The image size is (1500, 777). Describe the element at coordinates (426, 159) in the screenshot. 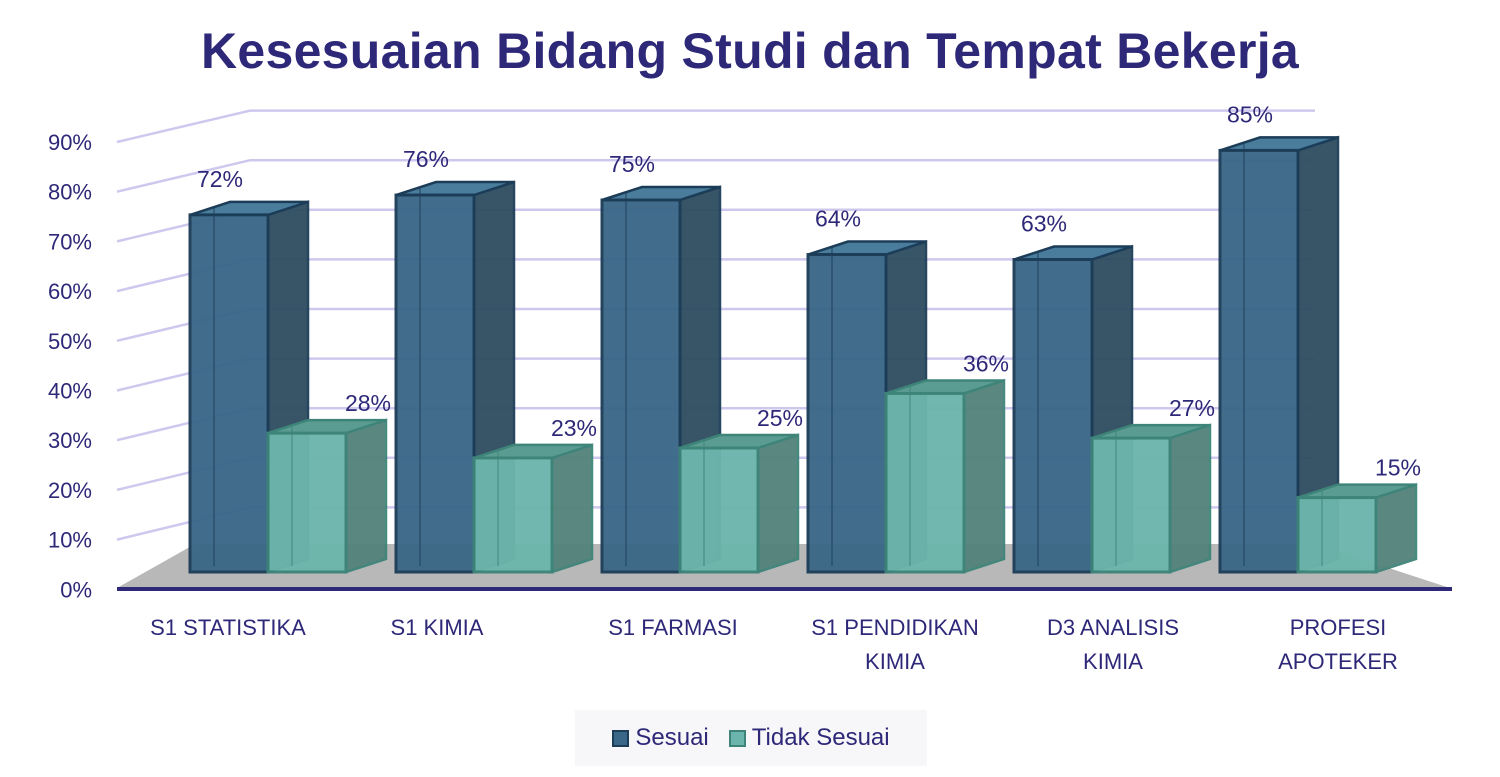

I see `data-label: 76%` at that location.